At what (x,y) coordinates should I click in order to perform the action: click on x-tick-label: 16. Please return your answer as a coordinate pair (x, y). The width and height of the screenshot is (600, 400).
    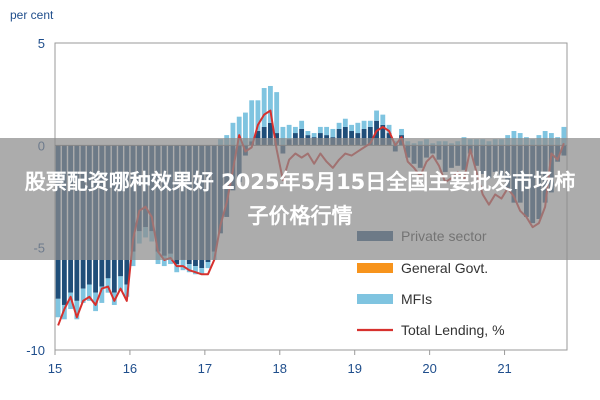
    Looking at the image, I should click on (130, 368).